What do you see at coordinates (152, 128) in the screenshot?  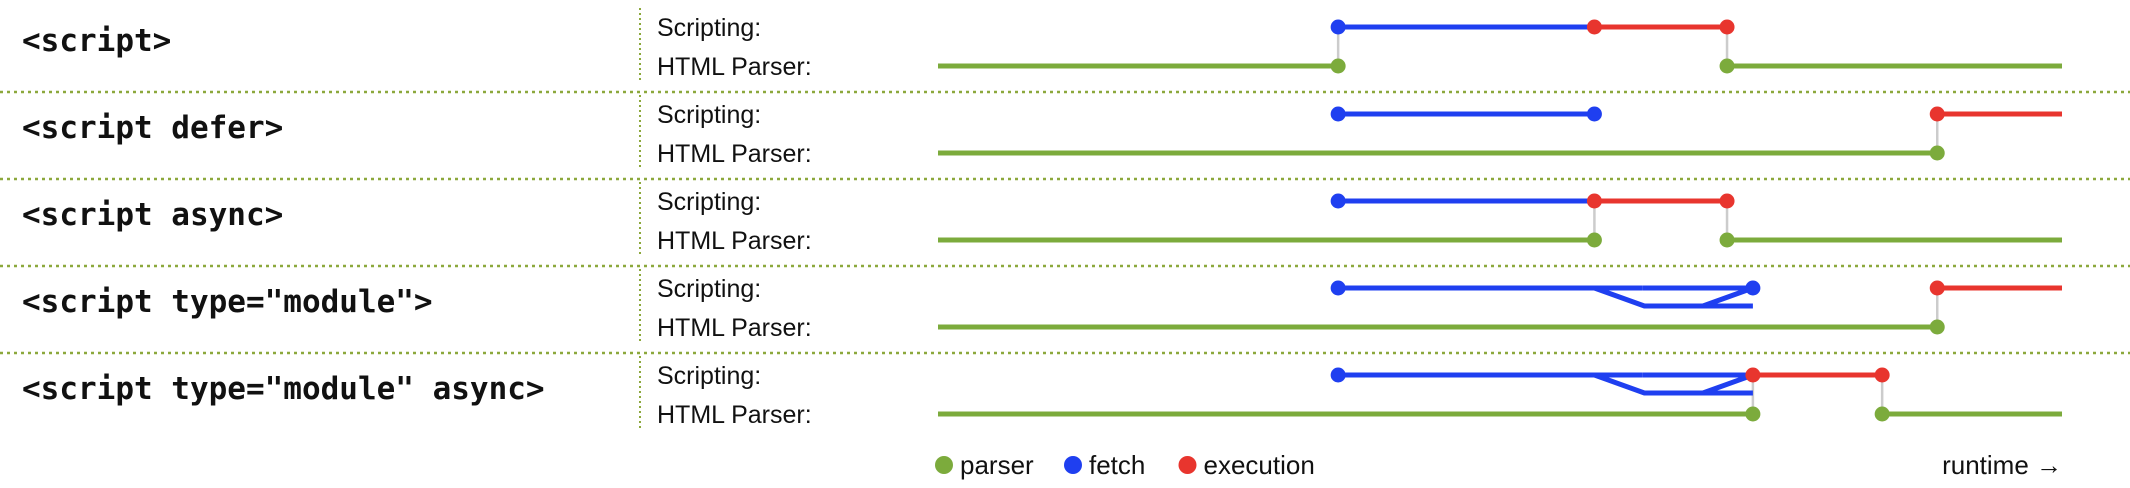 I see `row-label: <script defer>` at bounding box center [152, 128].